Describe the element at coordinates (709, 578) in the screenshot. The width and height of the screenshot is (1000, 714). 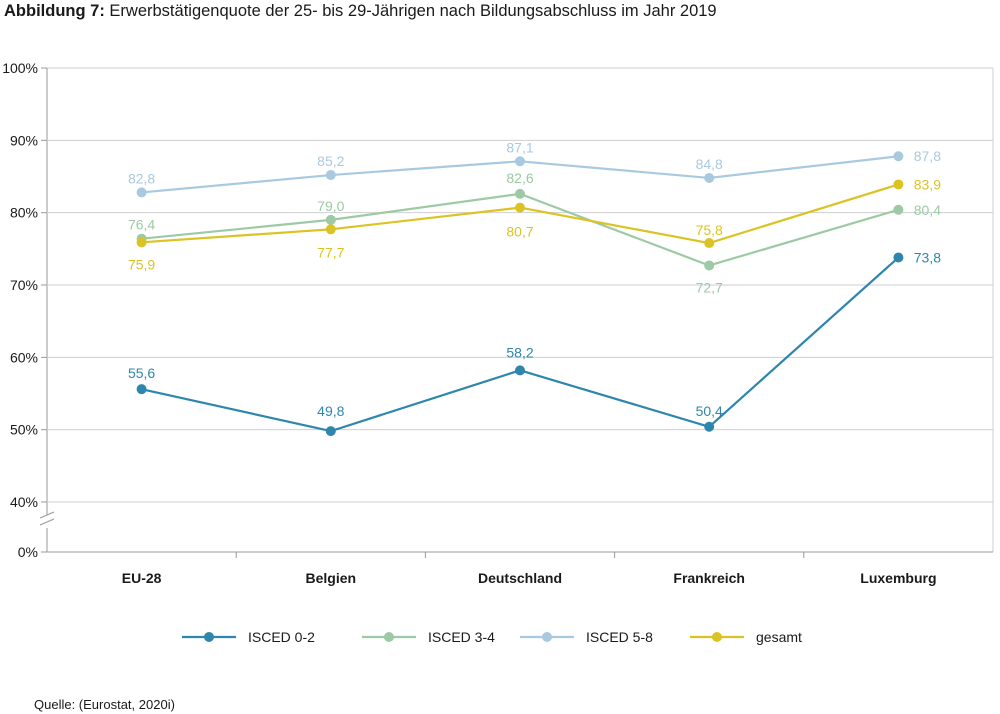
I see `x-tick-label: Frankreich` at that location.